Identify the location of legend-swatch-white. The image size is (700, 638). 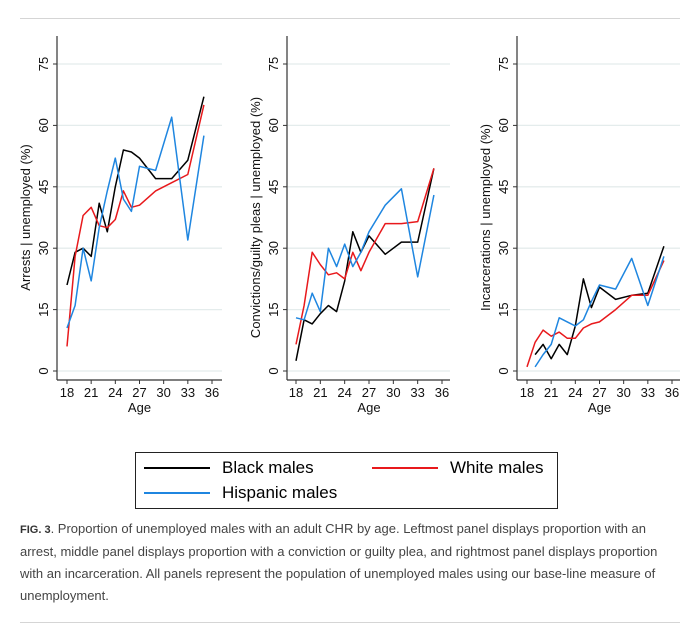
(405, 468).